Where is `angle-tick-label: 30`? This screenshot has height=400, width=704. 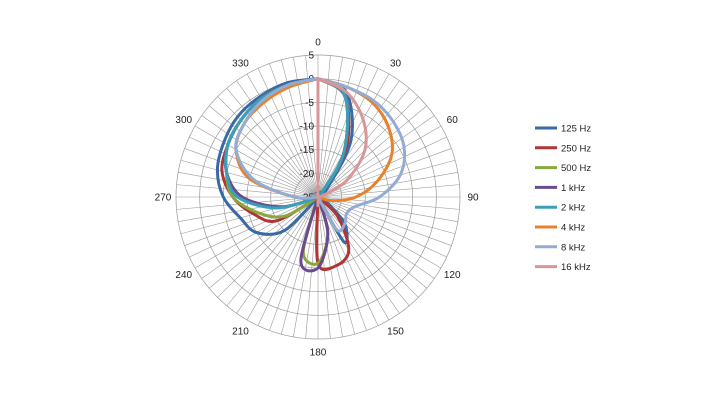
angle-tick-label: 30 is located at coordinates (396, 63).